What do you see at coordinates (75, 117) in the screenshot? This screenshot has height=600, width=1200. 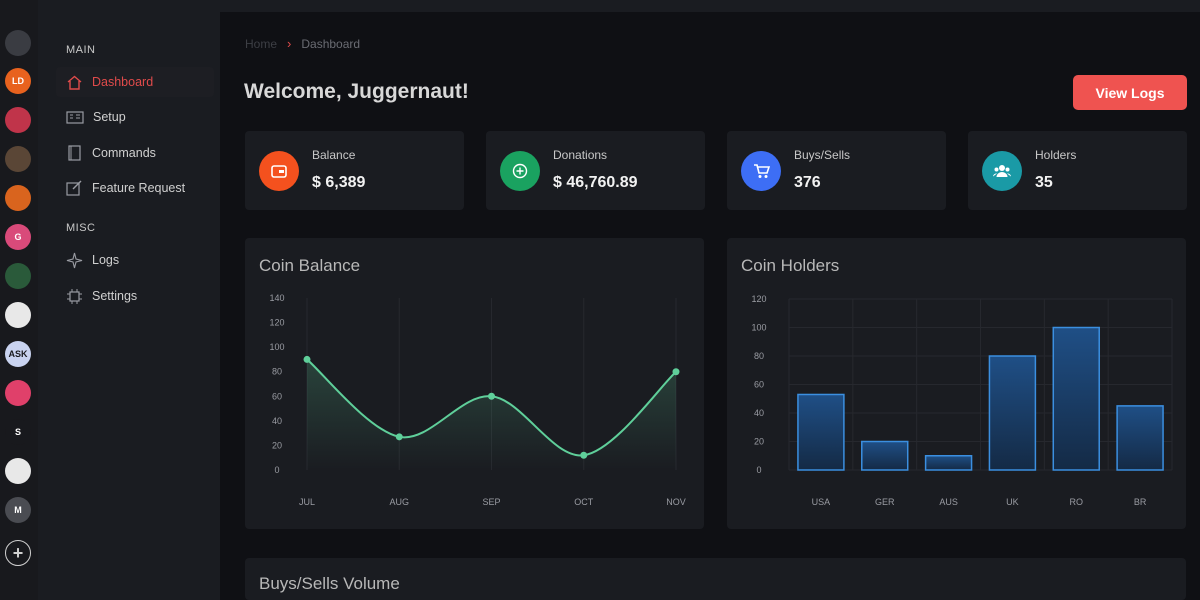 I see `setup-icon` at bounding box center [75, 117].